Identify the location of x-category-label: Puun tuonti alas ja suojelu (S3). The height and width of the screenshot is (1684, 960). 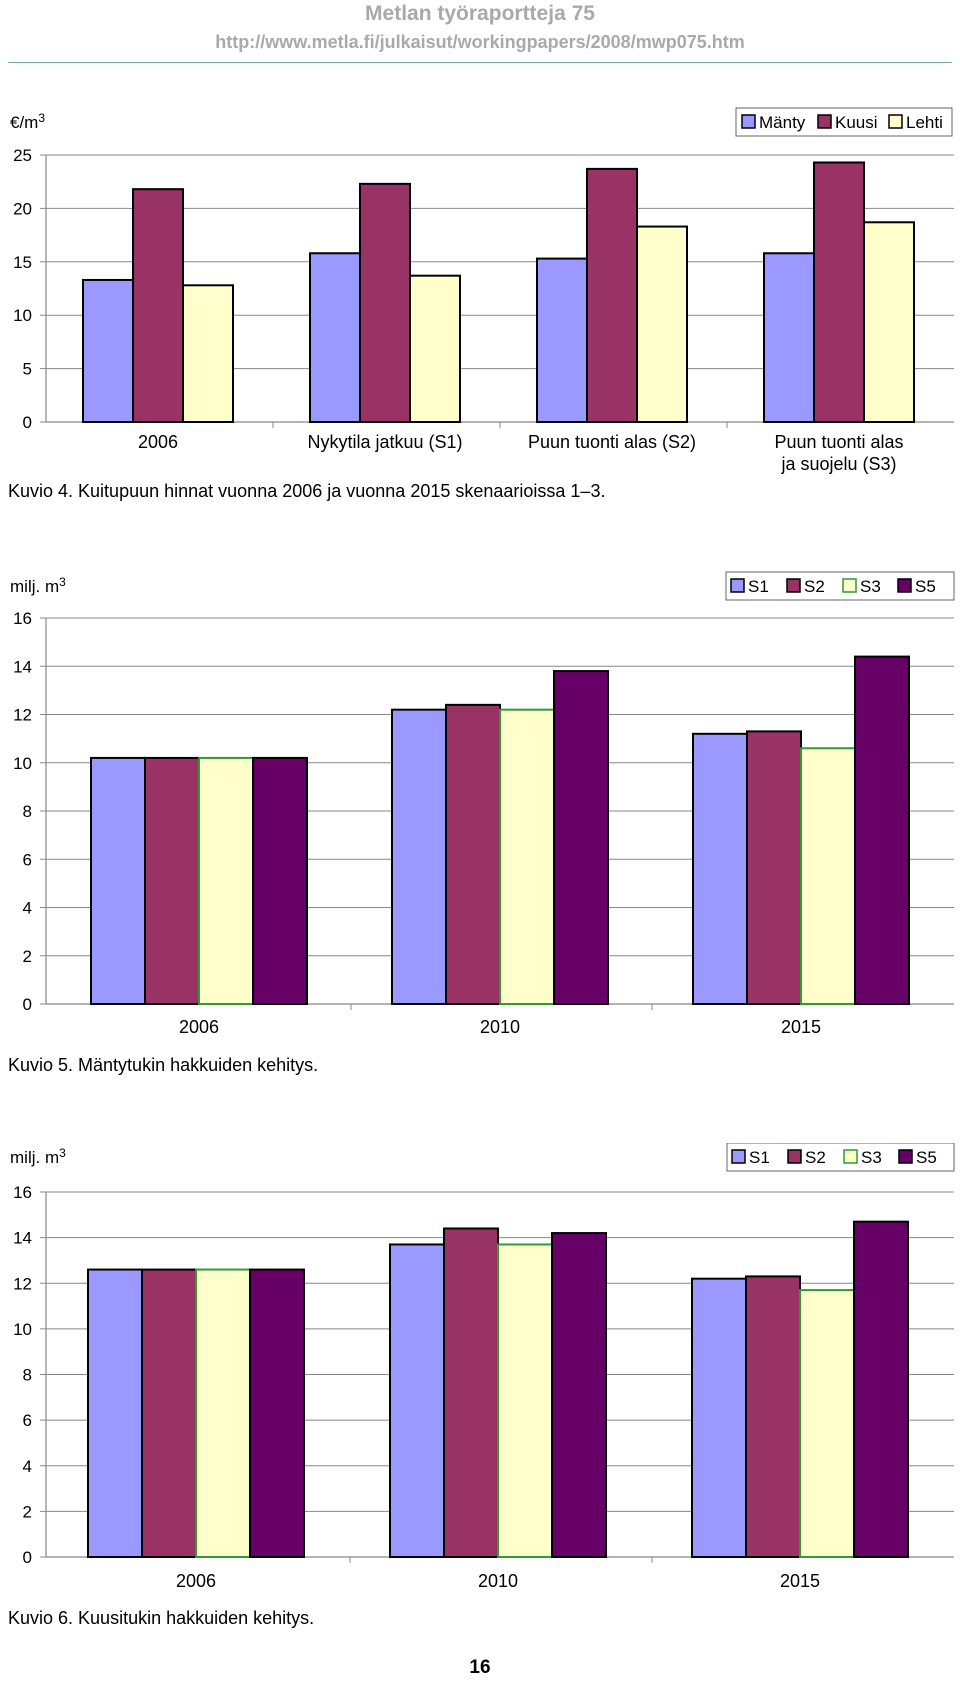
(838, 453).